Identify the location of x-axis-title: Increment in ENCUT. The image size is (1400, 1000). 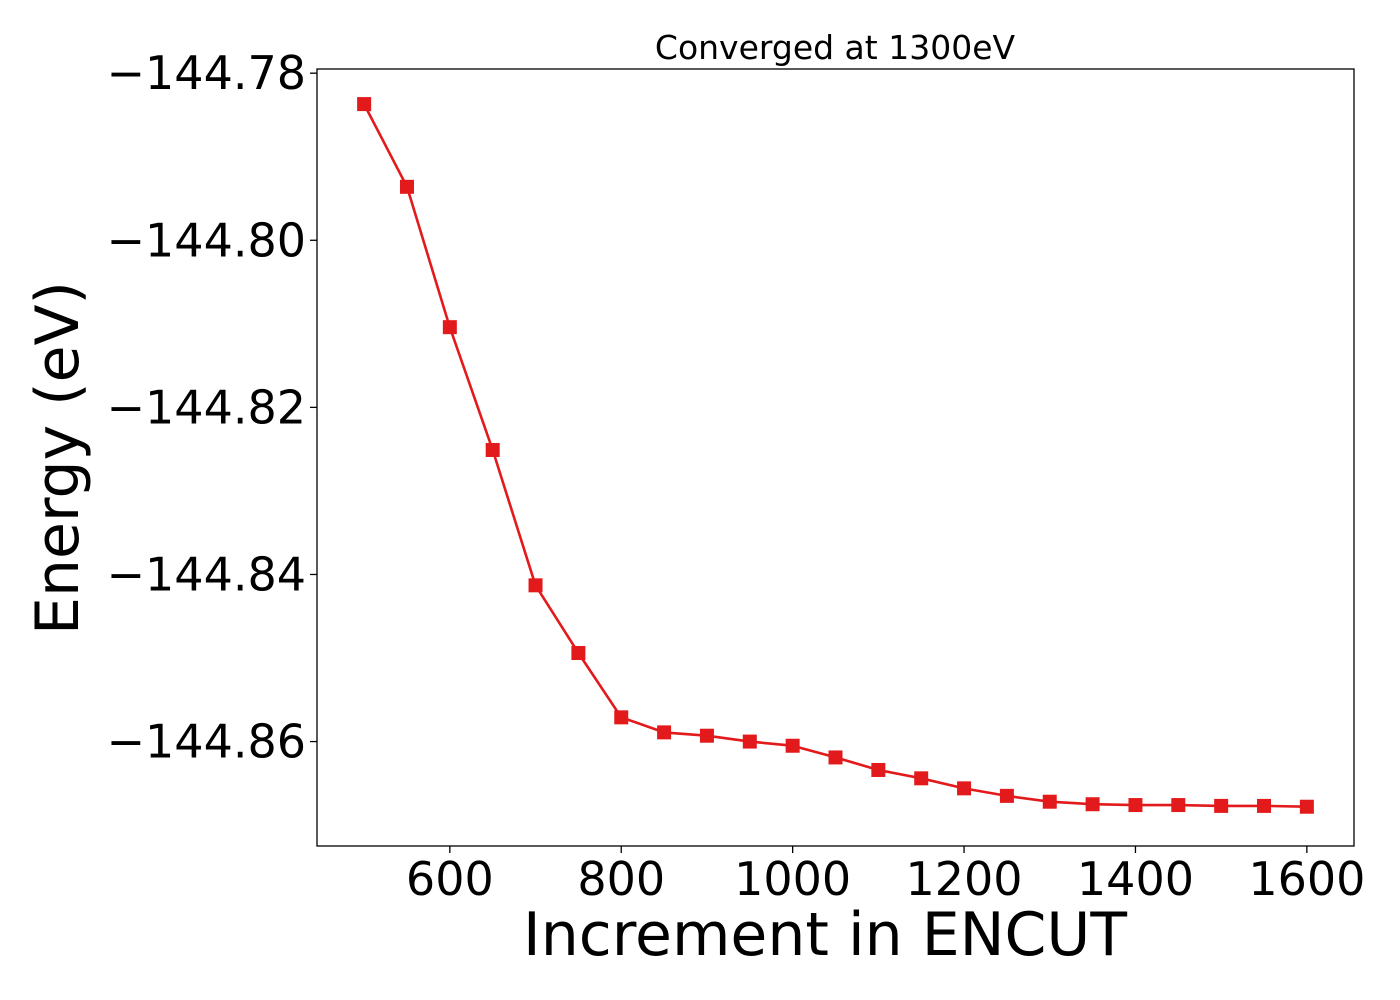
(825, 935).